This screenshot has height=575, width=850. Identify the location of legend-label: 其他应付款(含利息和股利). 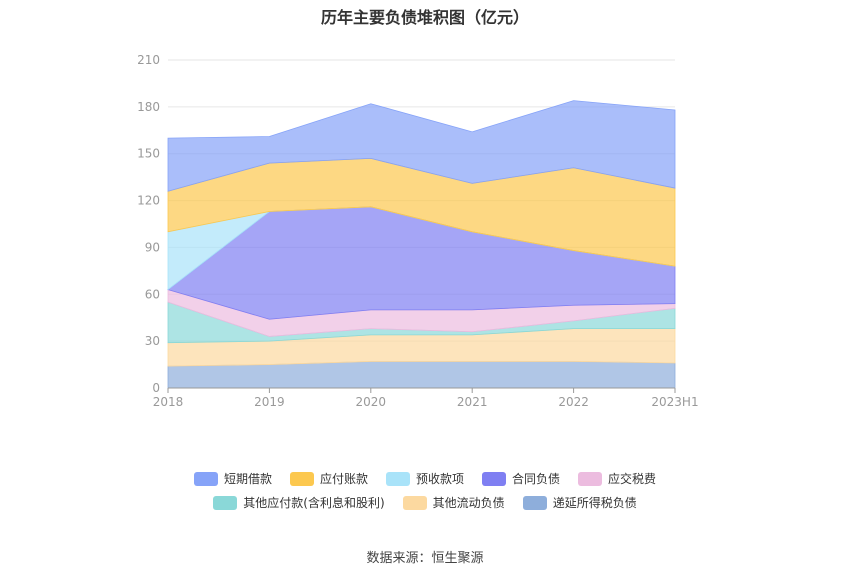
(314, 503).